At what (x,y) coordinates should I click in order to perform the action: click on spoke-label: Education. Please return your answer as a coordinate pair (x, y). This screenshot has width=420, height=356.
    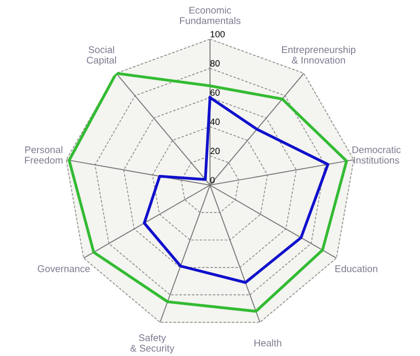
    Looking at the image, I should click on (356, 268).